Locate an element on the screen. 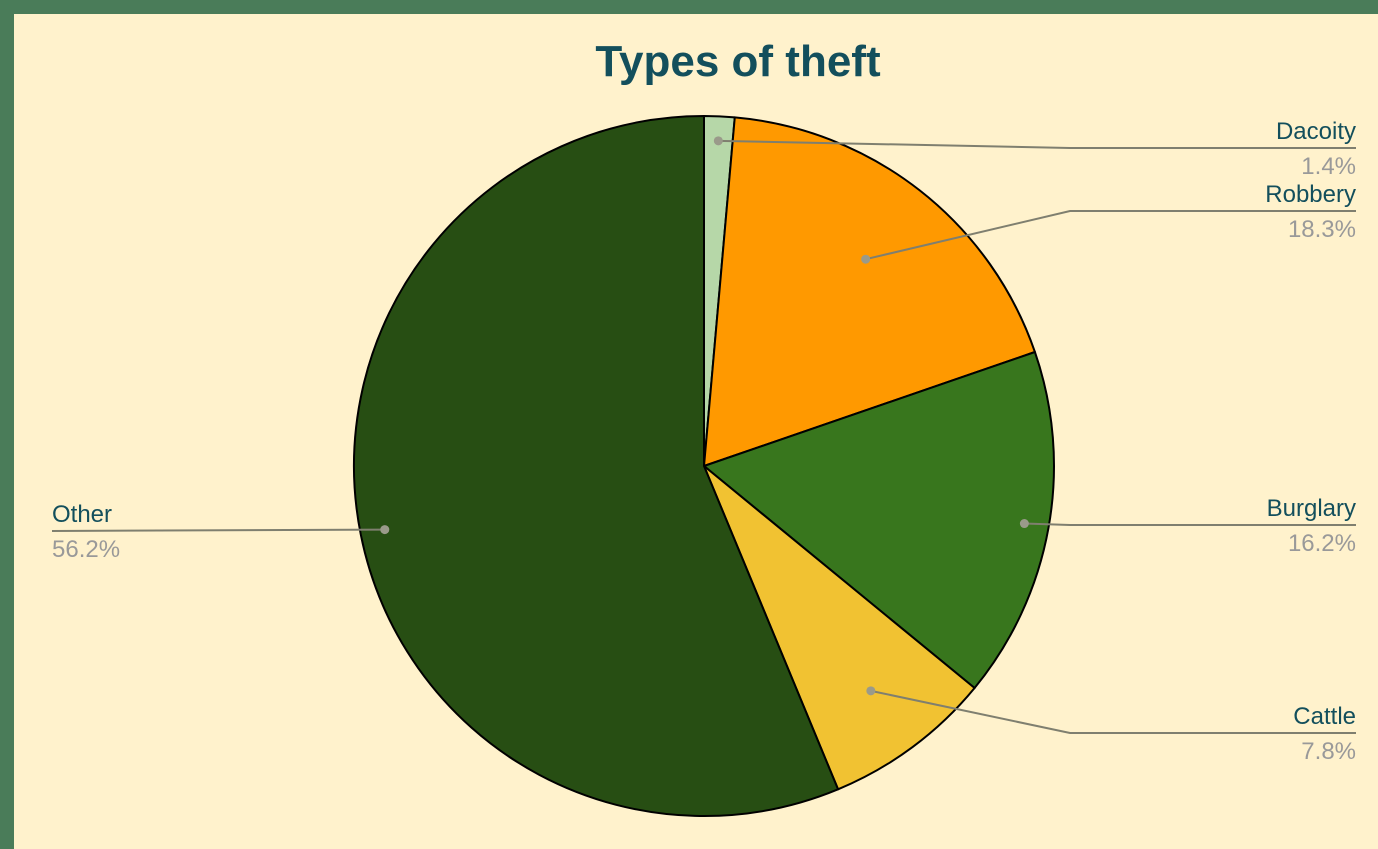 The width and height of the screenshot is (1378, 849). slice-label-dacoity: Dacoity is located at coordinates (1316, 131).